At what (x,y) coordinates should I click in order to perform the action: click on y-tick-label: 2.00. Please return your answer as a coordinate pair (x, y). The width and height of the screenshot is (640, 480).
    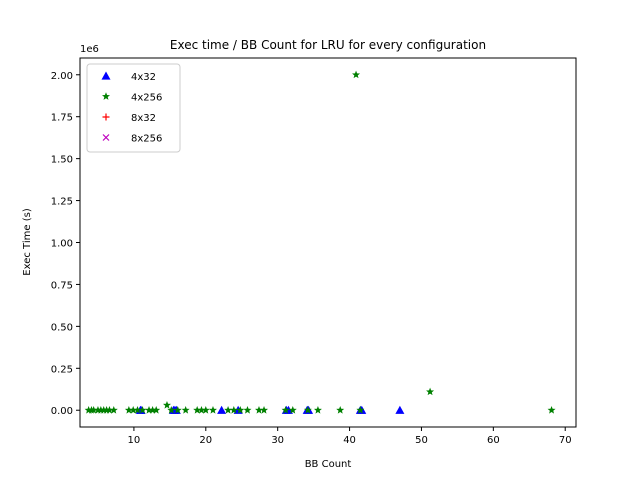
    Looking at the image, I should click on (62, 76).